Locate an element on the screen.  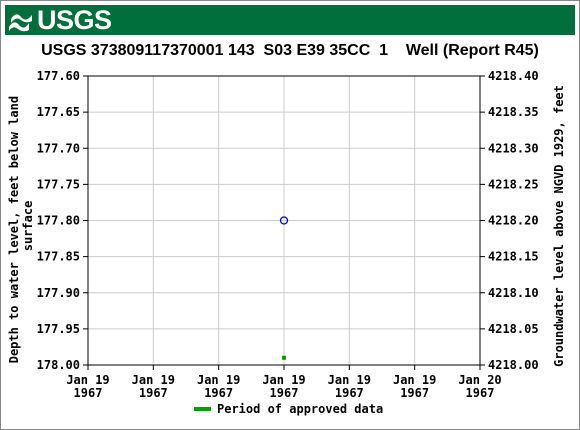
y-tick-label-right: 4218.20 is located at coordinates (513, 221).